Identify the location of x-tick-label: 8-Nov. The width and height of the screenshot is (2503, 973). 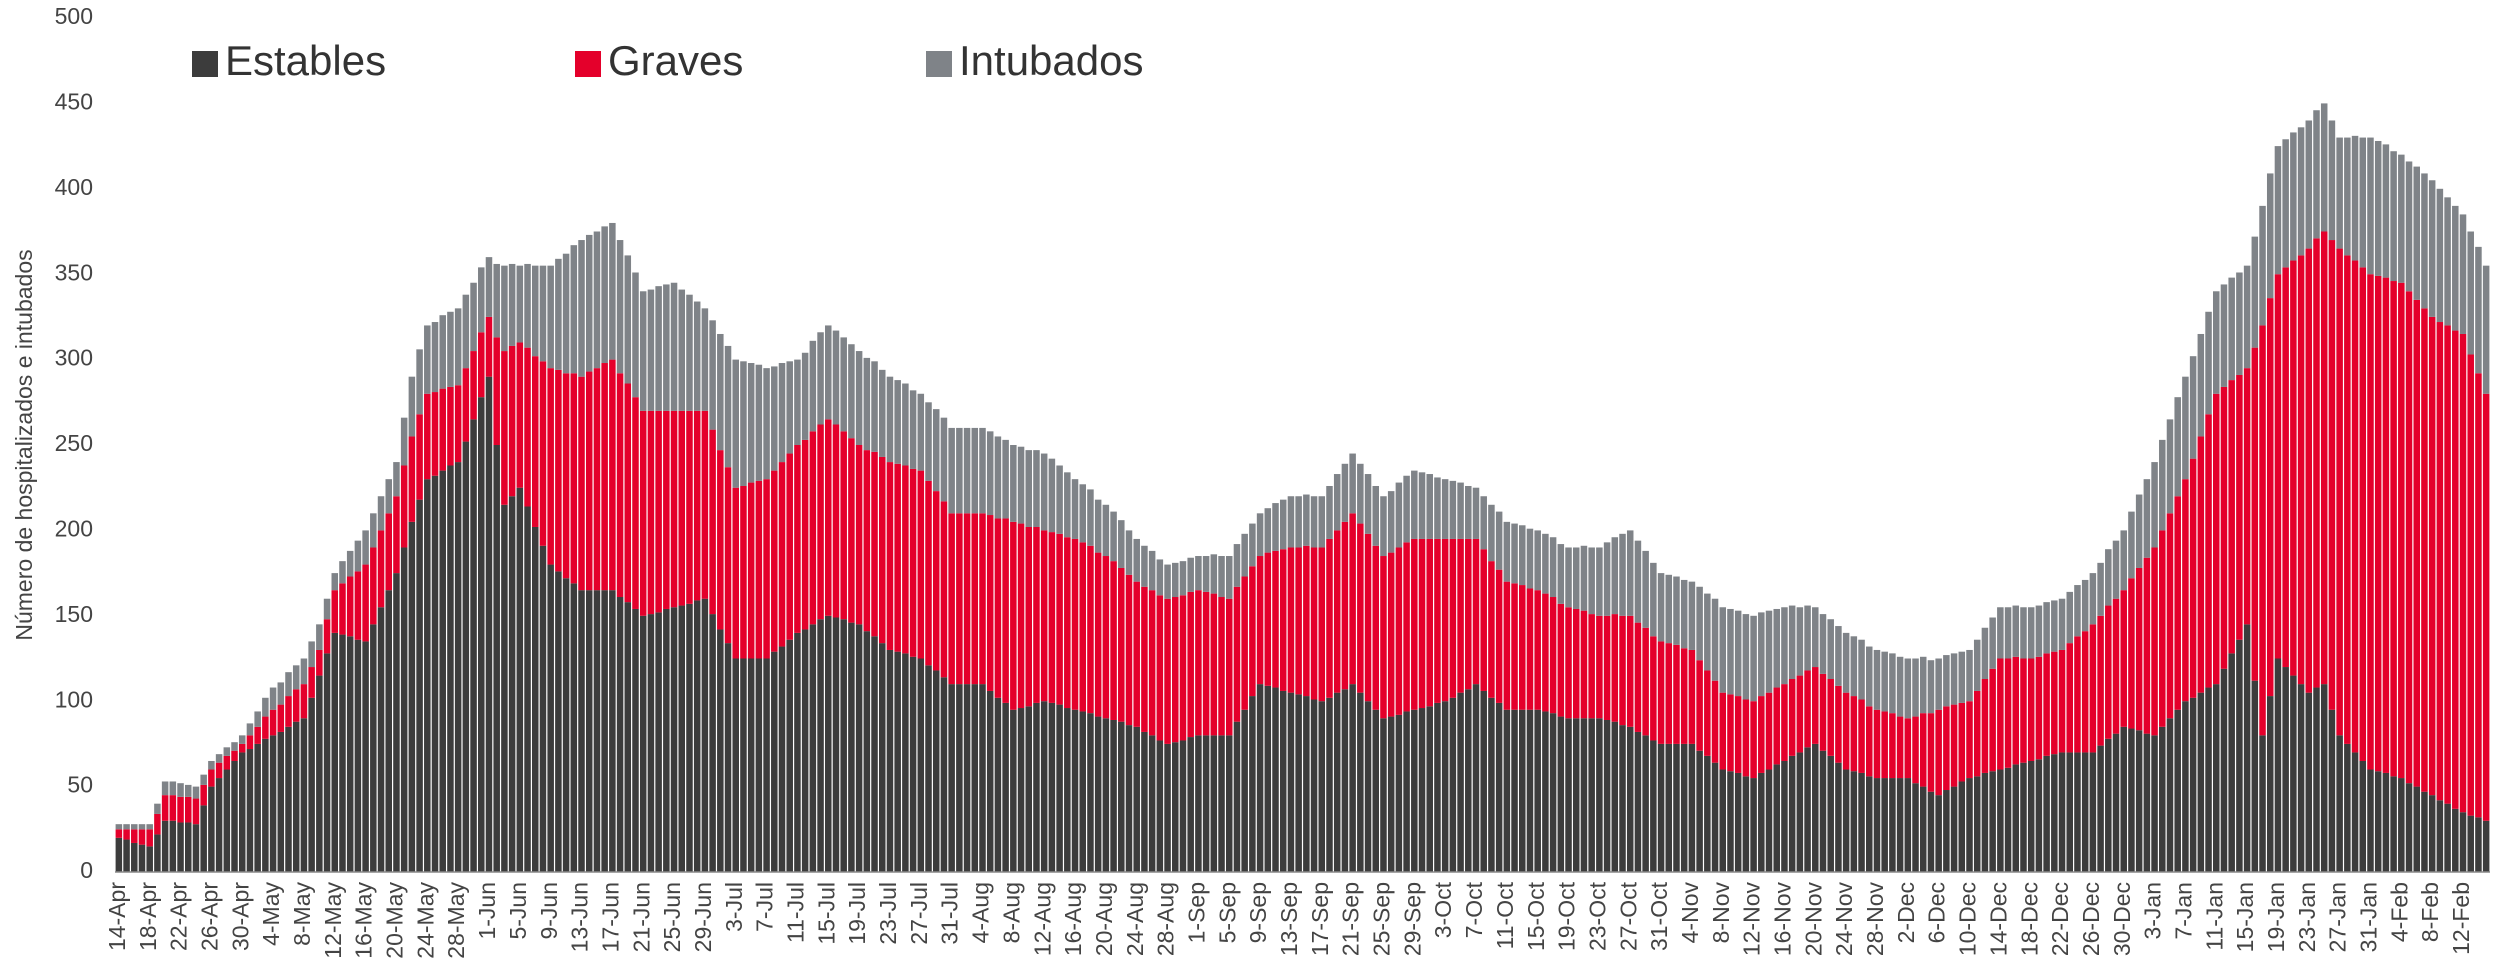
(1721, 913).